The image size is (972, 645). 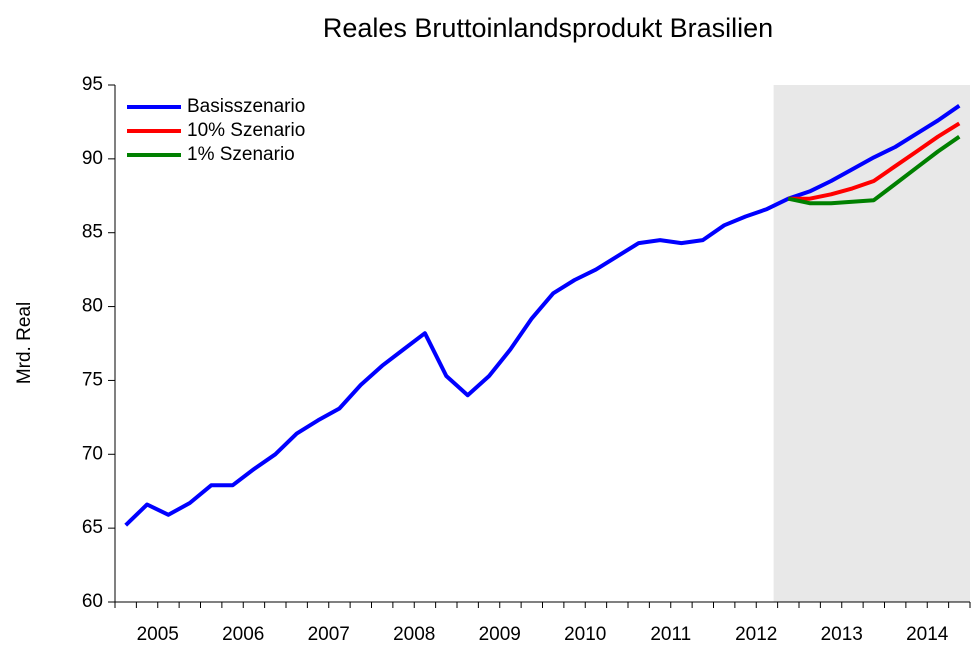 What do you see at coordinates (92, 453) in the screenshot?
I see `y-tick-label: 70` at bounding box center [92, 453].